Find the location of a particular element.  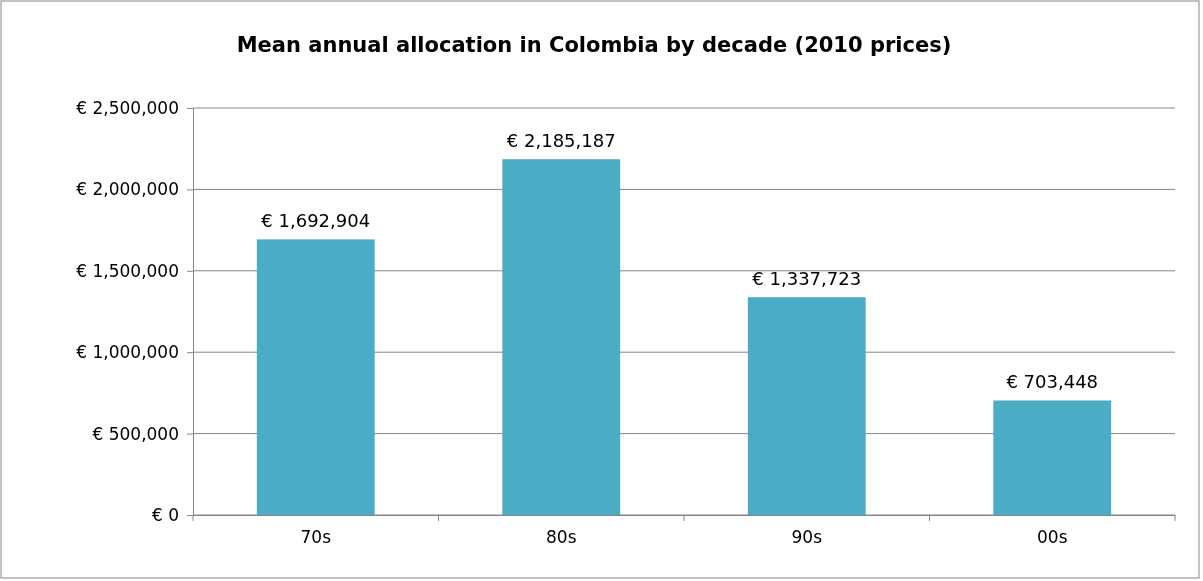

y-tick-label: € 2,500,000 is located at coordinates (127, 107).